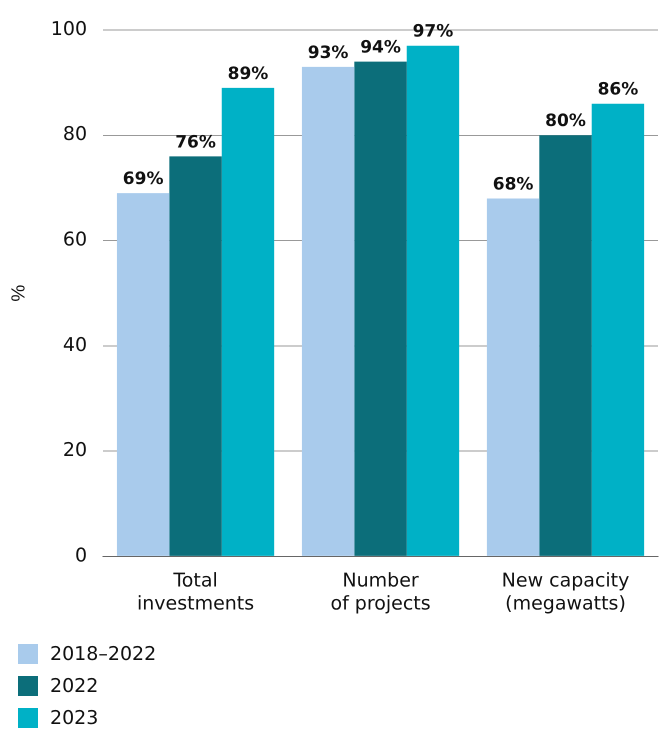 This screenshot has width=668, height=734. Describe the element at coordinates (74, 718) in the screenshot. I see `legend-label: 2023` at that location.